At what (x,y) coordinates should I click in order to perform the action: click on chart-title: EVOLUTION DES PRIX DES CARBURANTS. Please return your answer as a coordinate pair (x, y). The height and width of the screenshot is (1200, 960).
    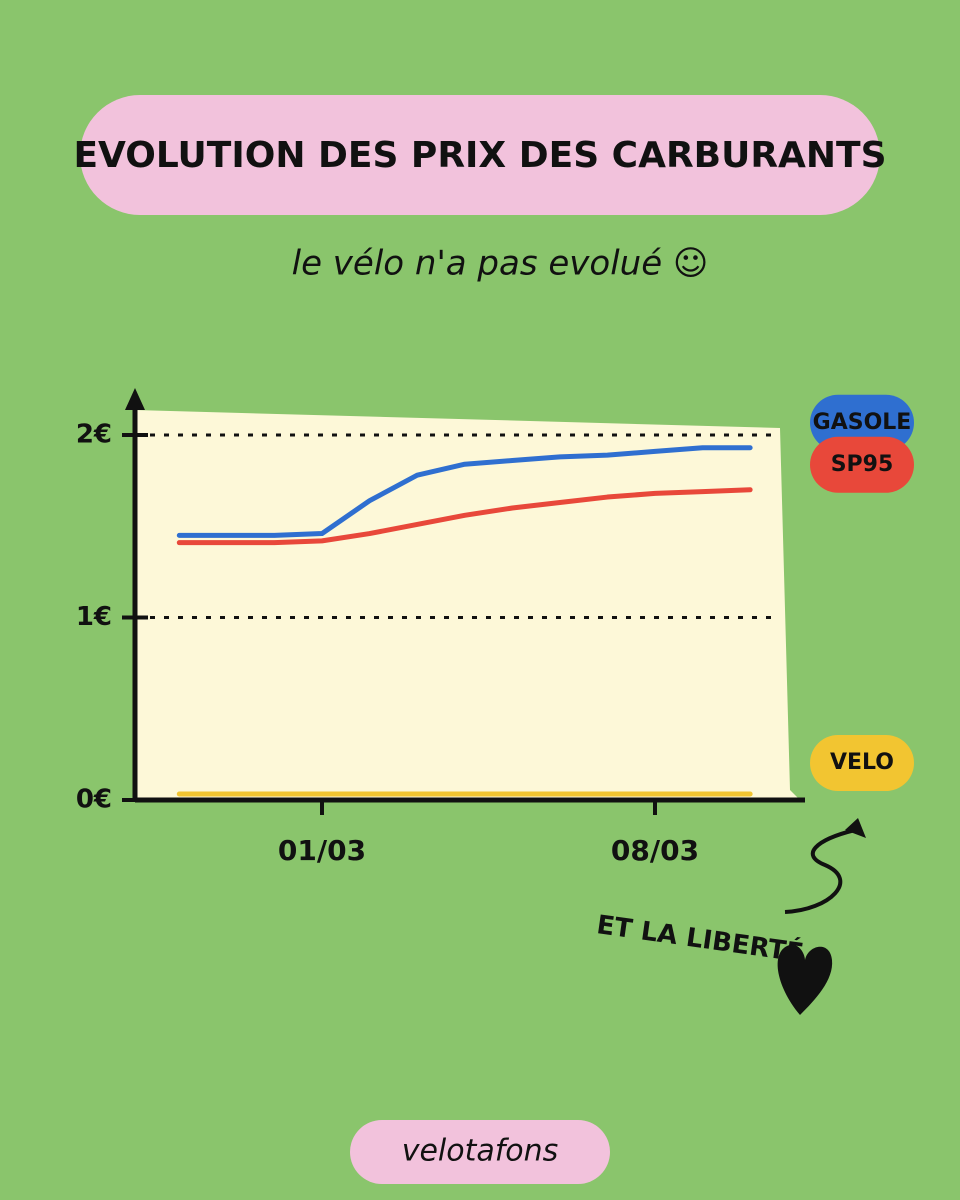
    Looking at the image, I should click on (479, 155).